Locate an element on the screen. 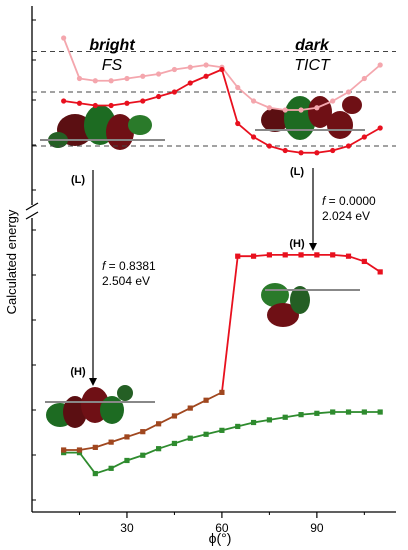 The image size is (408, 550). axis-break-mark-bottom is located at coordinates (32, 215).